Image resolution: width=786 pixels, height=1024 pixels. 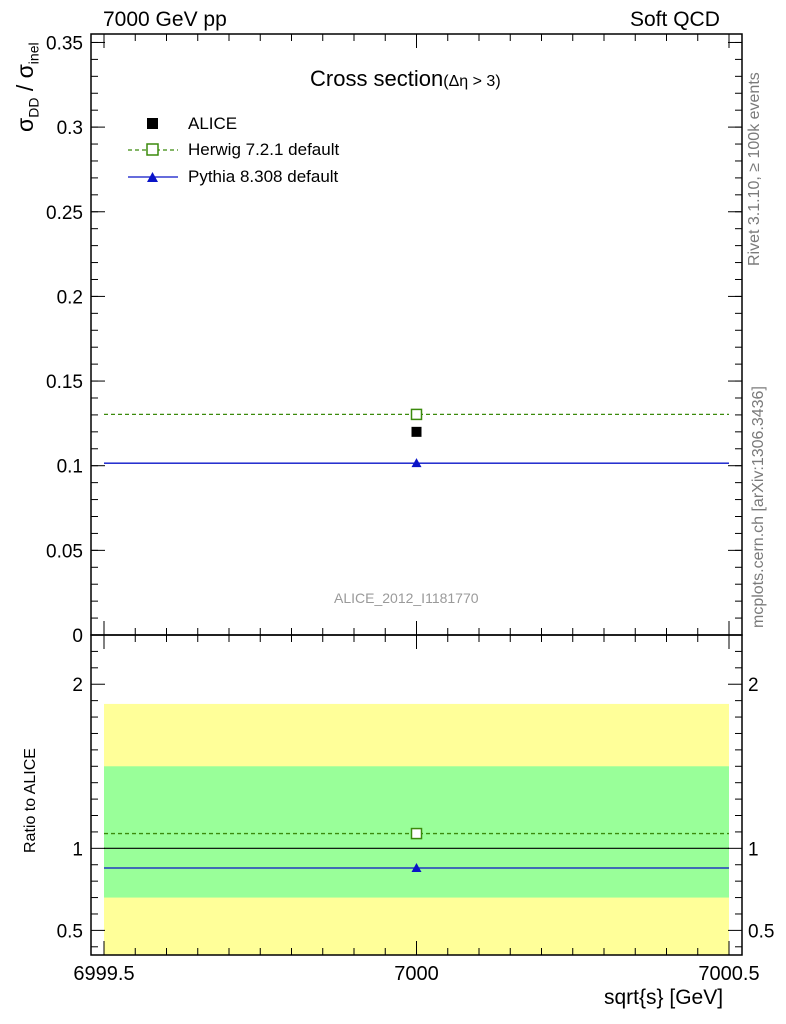 What do you see at coordinates (70, 931) in the screenshot?
I see `ratio-y-tick-label: 0.5` at bounding box center [70, 931].